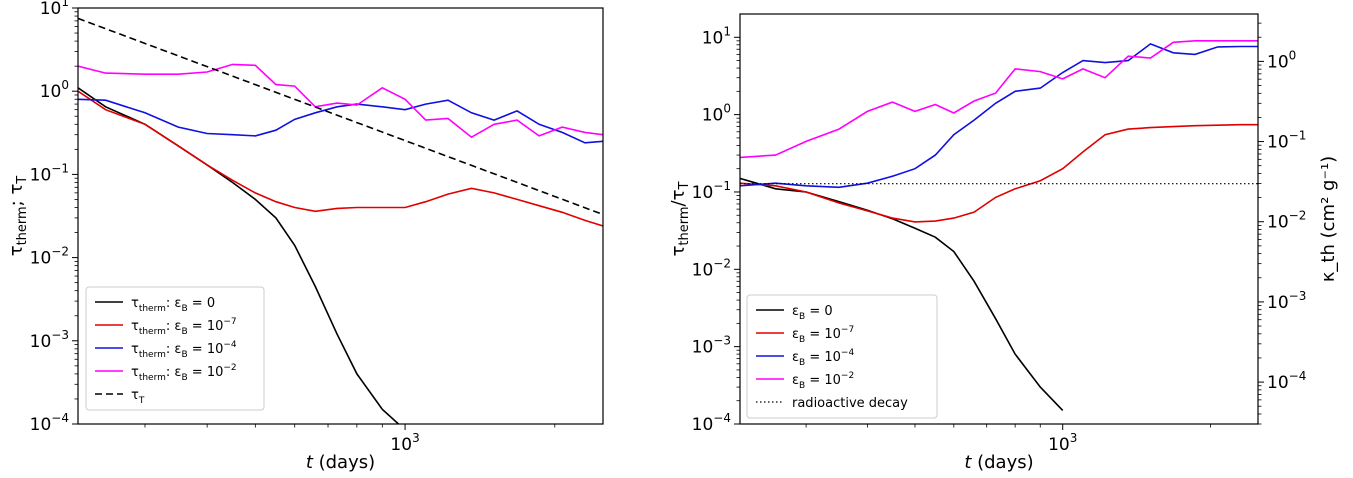 The height and width of the screenshot is (478, 1353). Describe the element at coordinates (1286, 381) in the screenshot. I see `y-right-tick-label: 10⁻⁴` at that location.